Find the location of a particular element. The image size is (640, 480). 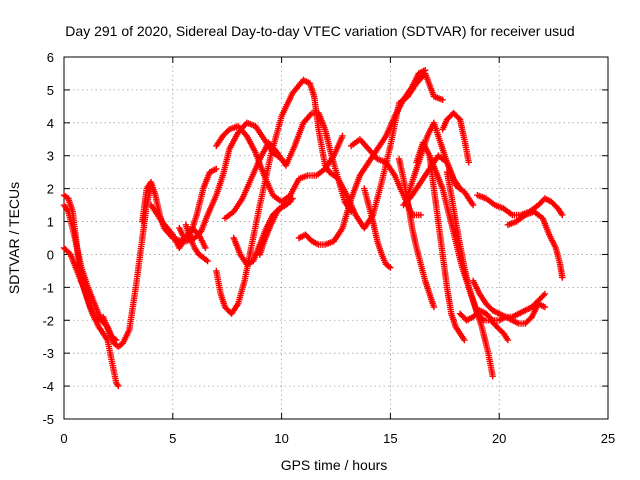

y-tick-label: 3 is located at coordinates (50, 156).